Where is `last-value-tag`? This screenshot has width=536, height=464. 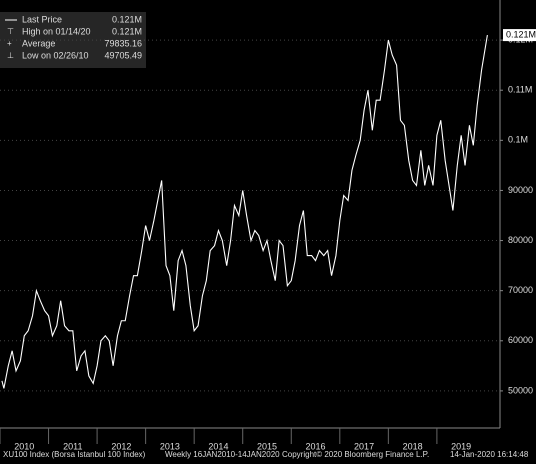
last-value-tag is located at coordinates (519, 35).